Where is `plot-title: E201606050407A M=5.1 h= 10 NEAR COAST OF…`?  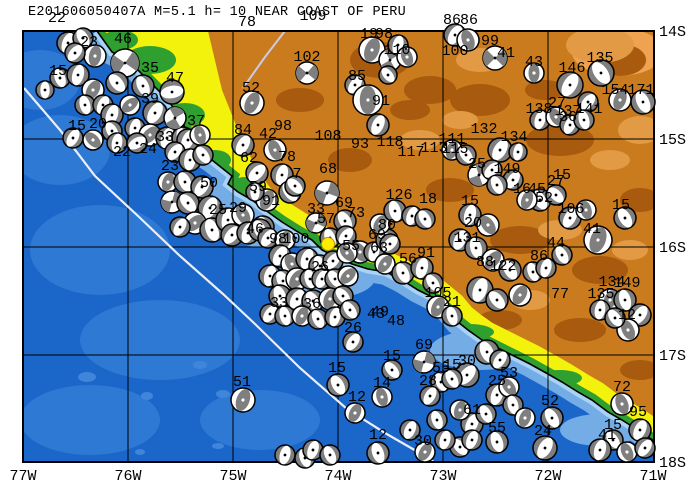 plot-title: E201606050407A M=5.1 h= 10 NEAR COAST OF… is located at coordinates (217, 12).